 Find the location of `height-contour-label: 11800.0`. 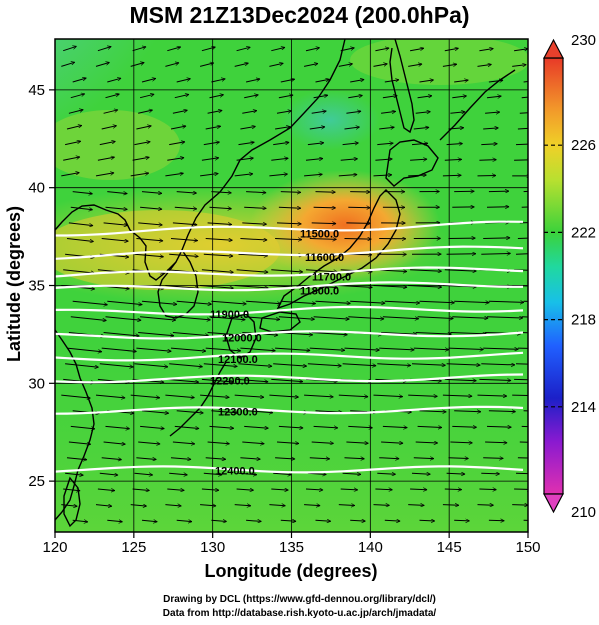

height-contour-label: 11800.0 is located at coordinates (319, 291).